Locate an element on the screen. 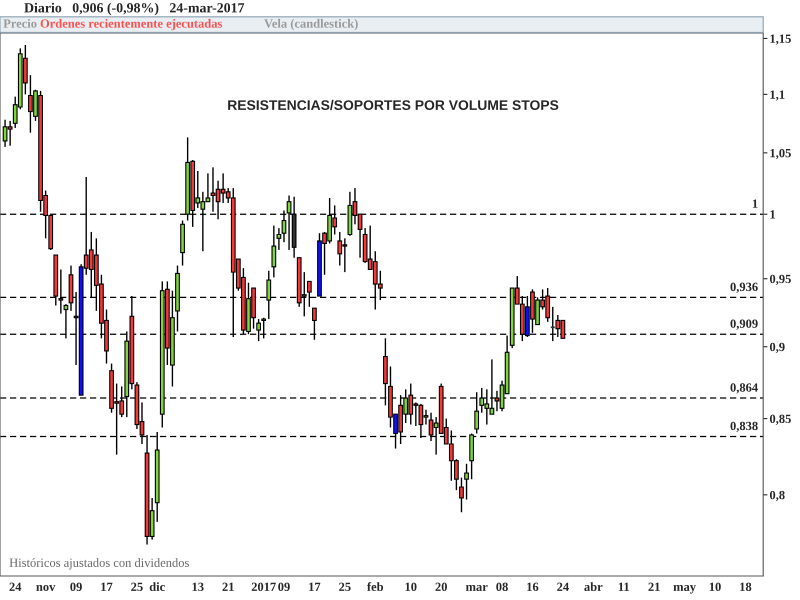 The height and width of the screenshot is (600, 800). annotation: Históricos ajustados con dividendos is located at coordinates (99, 564).